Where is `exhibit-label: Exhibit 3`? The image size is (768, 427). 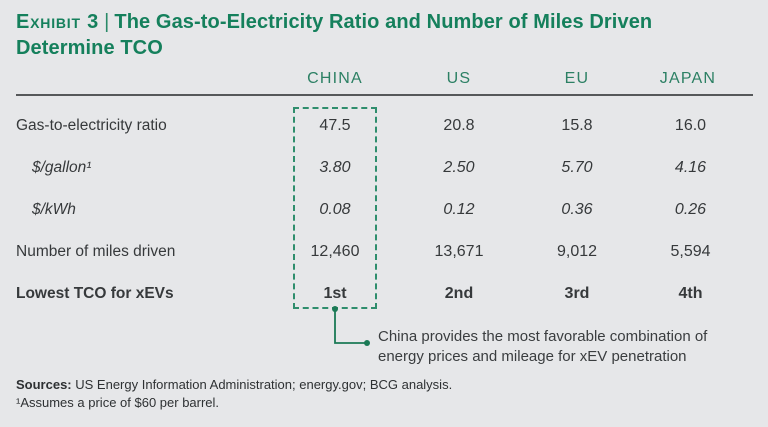 exhibit-label: Exhibit 3 is located at coordinates (58, 22).